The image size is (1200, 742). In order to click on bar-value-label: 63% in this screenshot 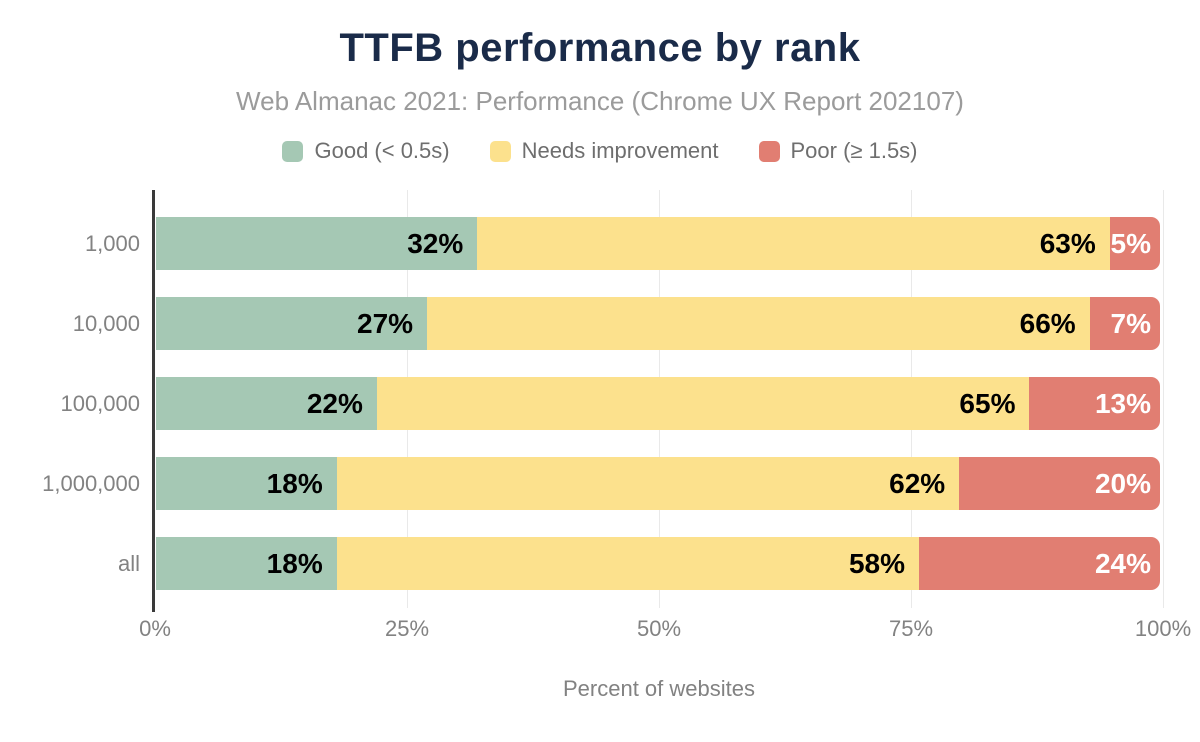, I will do `click(1067, 243)`.